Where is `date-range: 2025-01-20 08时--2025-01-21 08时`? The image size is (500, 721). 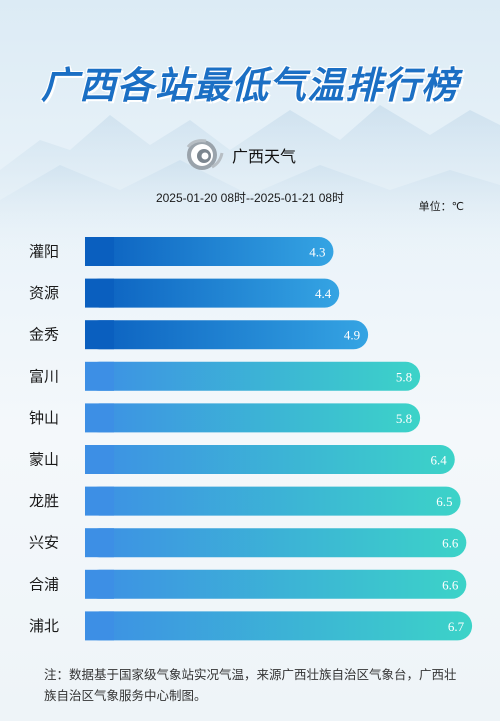 date-range: 2025-01-20 08时--2025-01-21 08时 is located at coordinates (250, 198).